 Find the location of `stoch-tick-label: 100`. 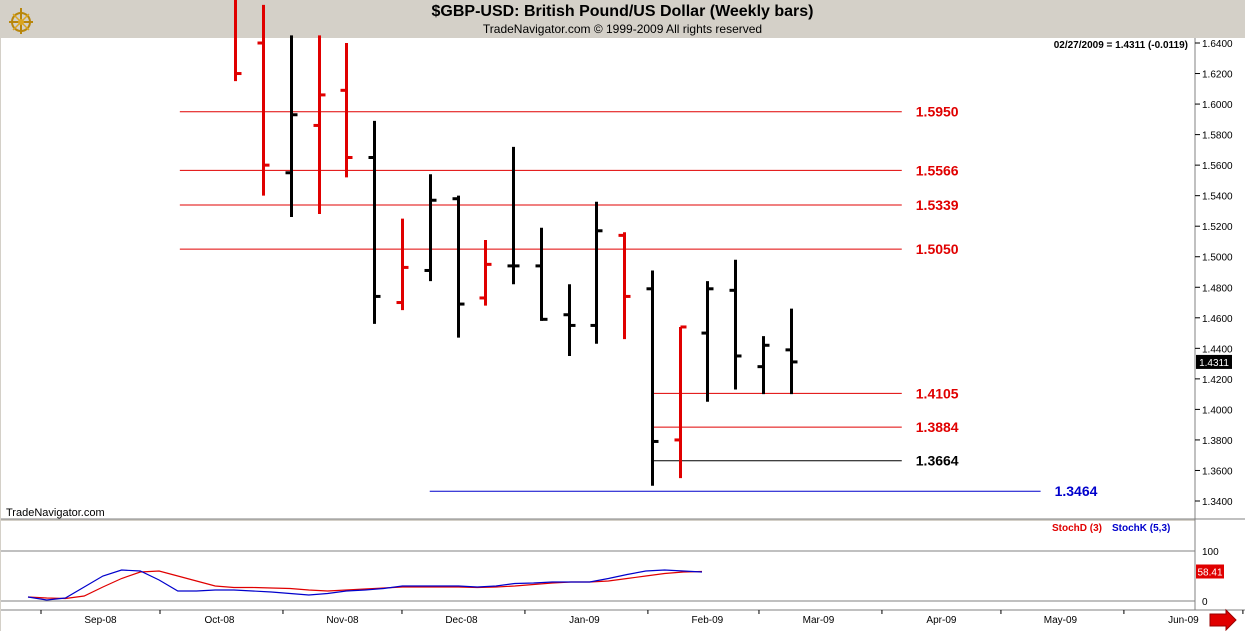

stoch-tick-label: 100 is located at coordinates (1210, 552).